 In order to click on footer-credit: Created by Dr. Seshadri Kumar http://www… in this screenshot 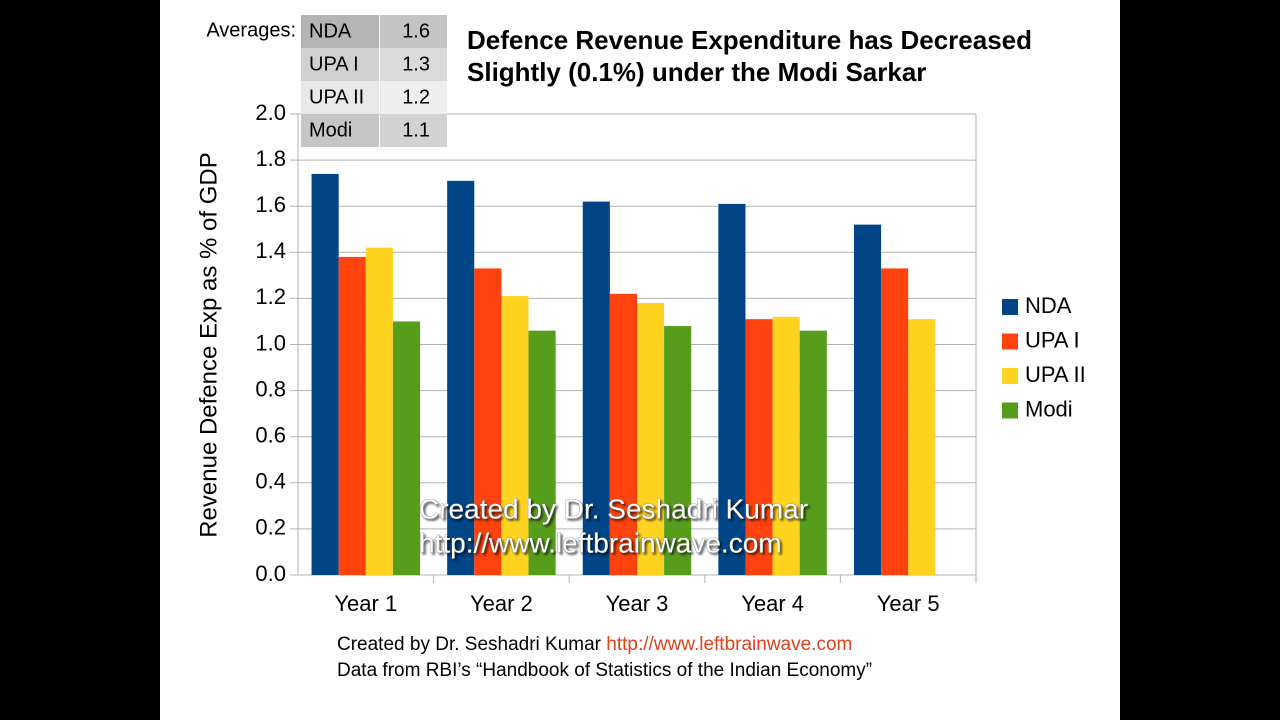, I will do `click(594, 644)`.